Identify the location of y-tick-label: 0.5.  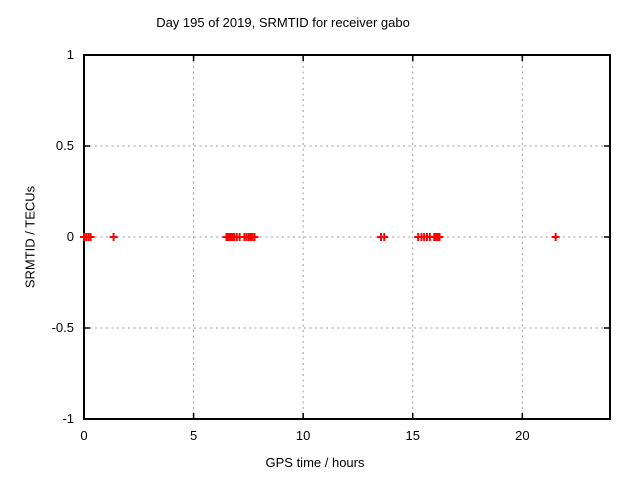
(64, 145).